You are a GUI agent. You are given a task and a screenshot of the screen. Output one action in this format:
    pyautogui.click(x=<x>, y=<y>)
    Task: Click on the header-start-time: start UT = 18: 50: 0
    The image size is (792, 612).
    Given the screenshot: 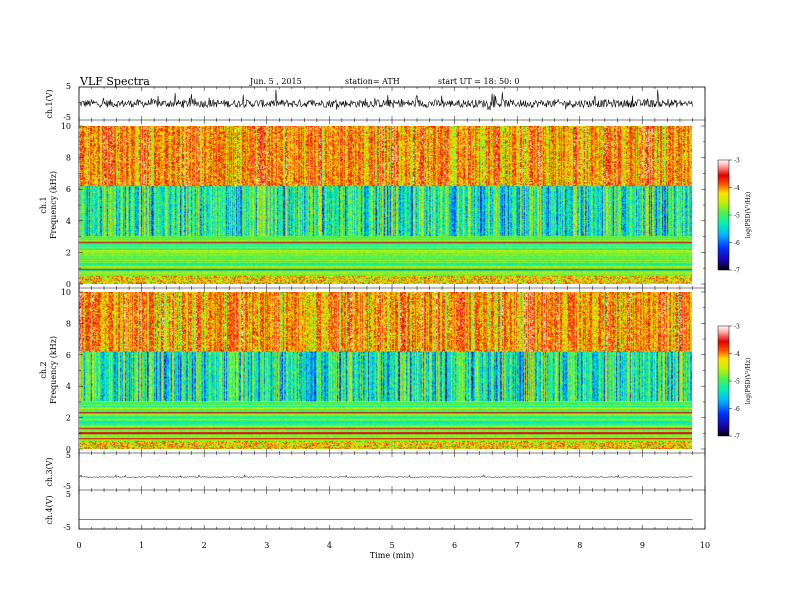 What is the action you would take?
    pyautogui.click(x=478, y=81)
    